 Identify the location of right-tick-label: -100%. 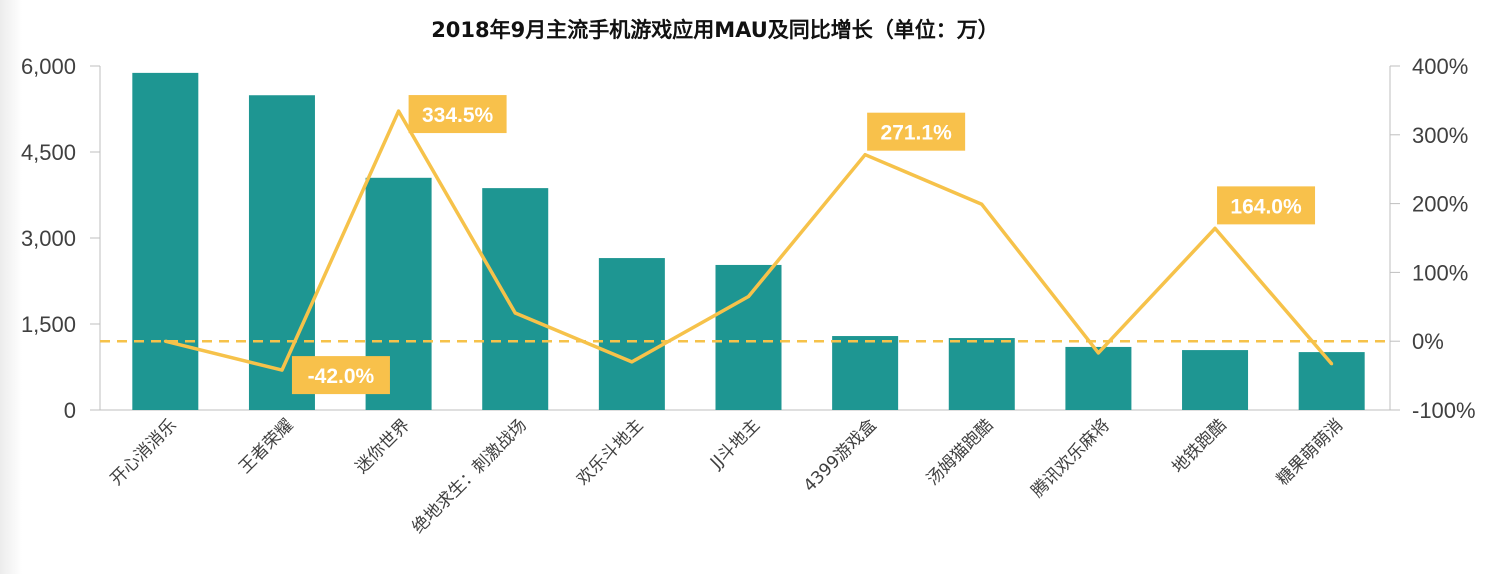
(1444, 410).